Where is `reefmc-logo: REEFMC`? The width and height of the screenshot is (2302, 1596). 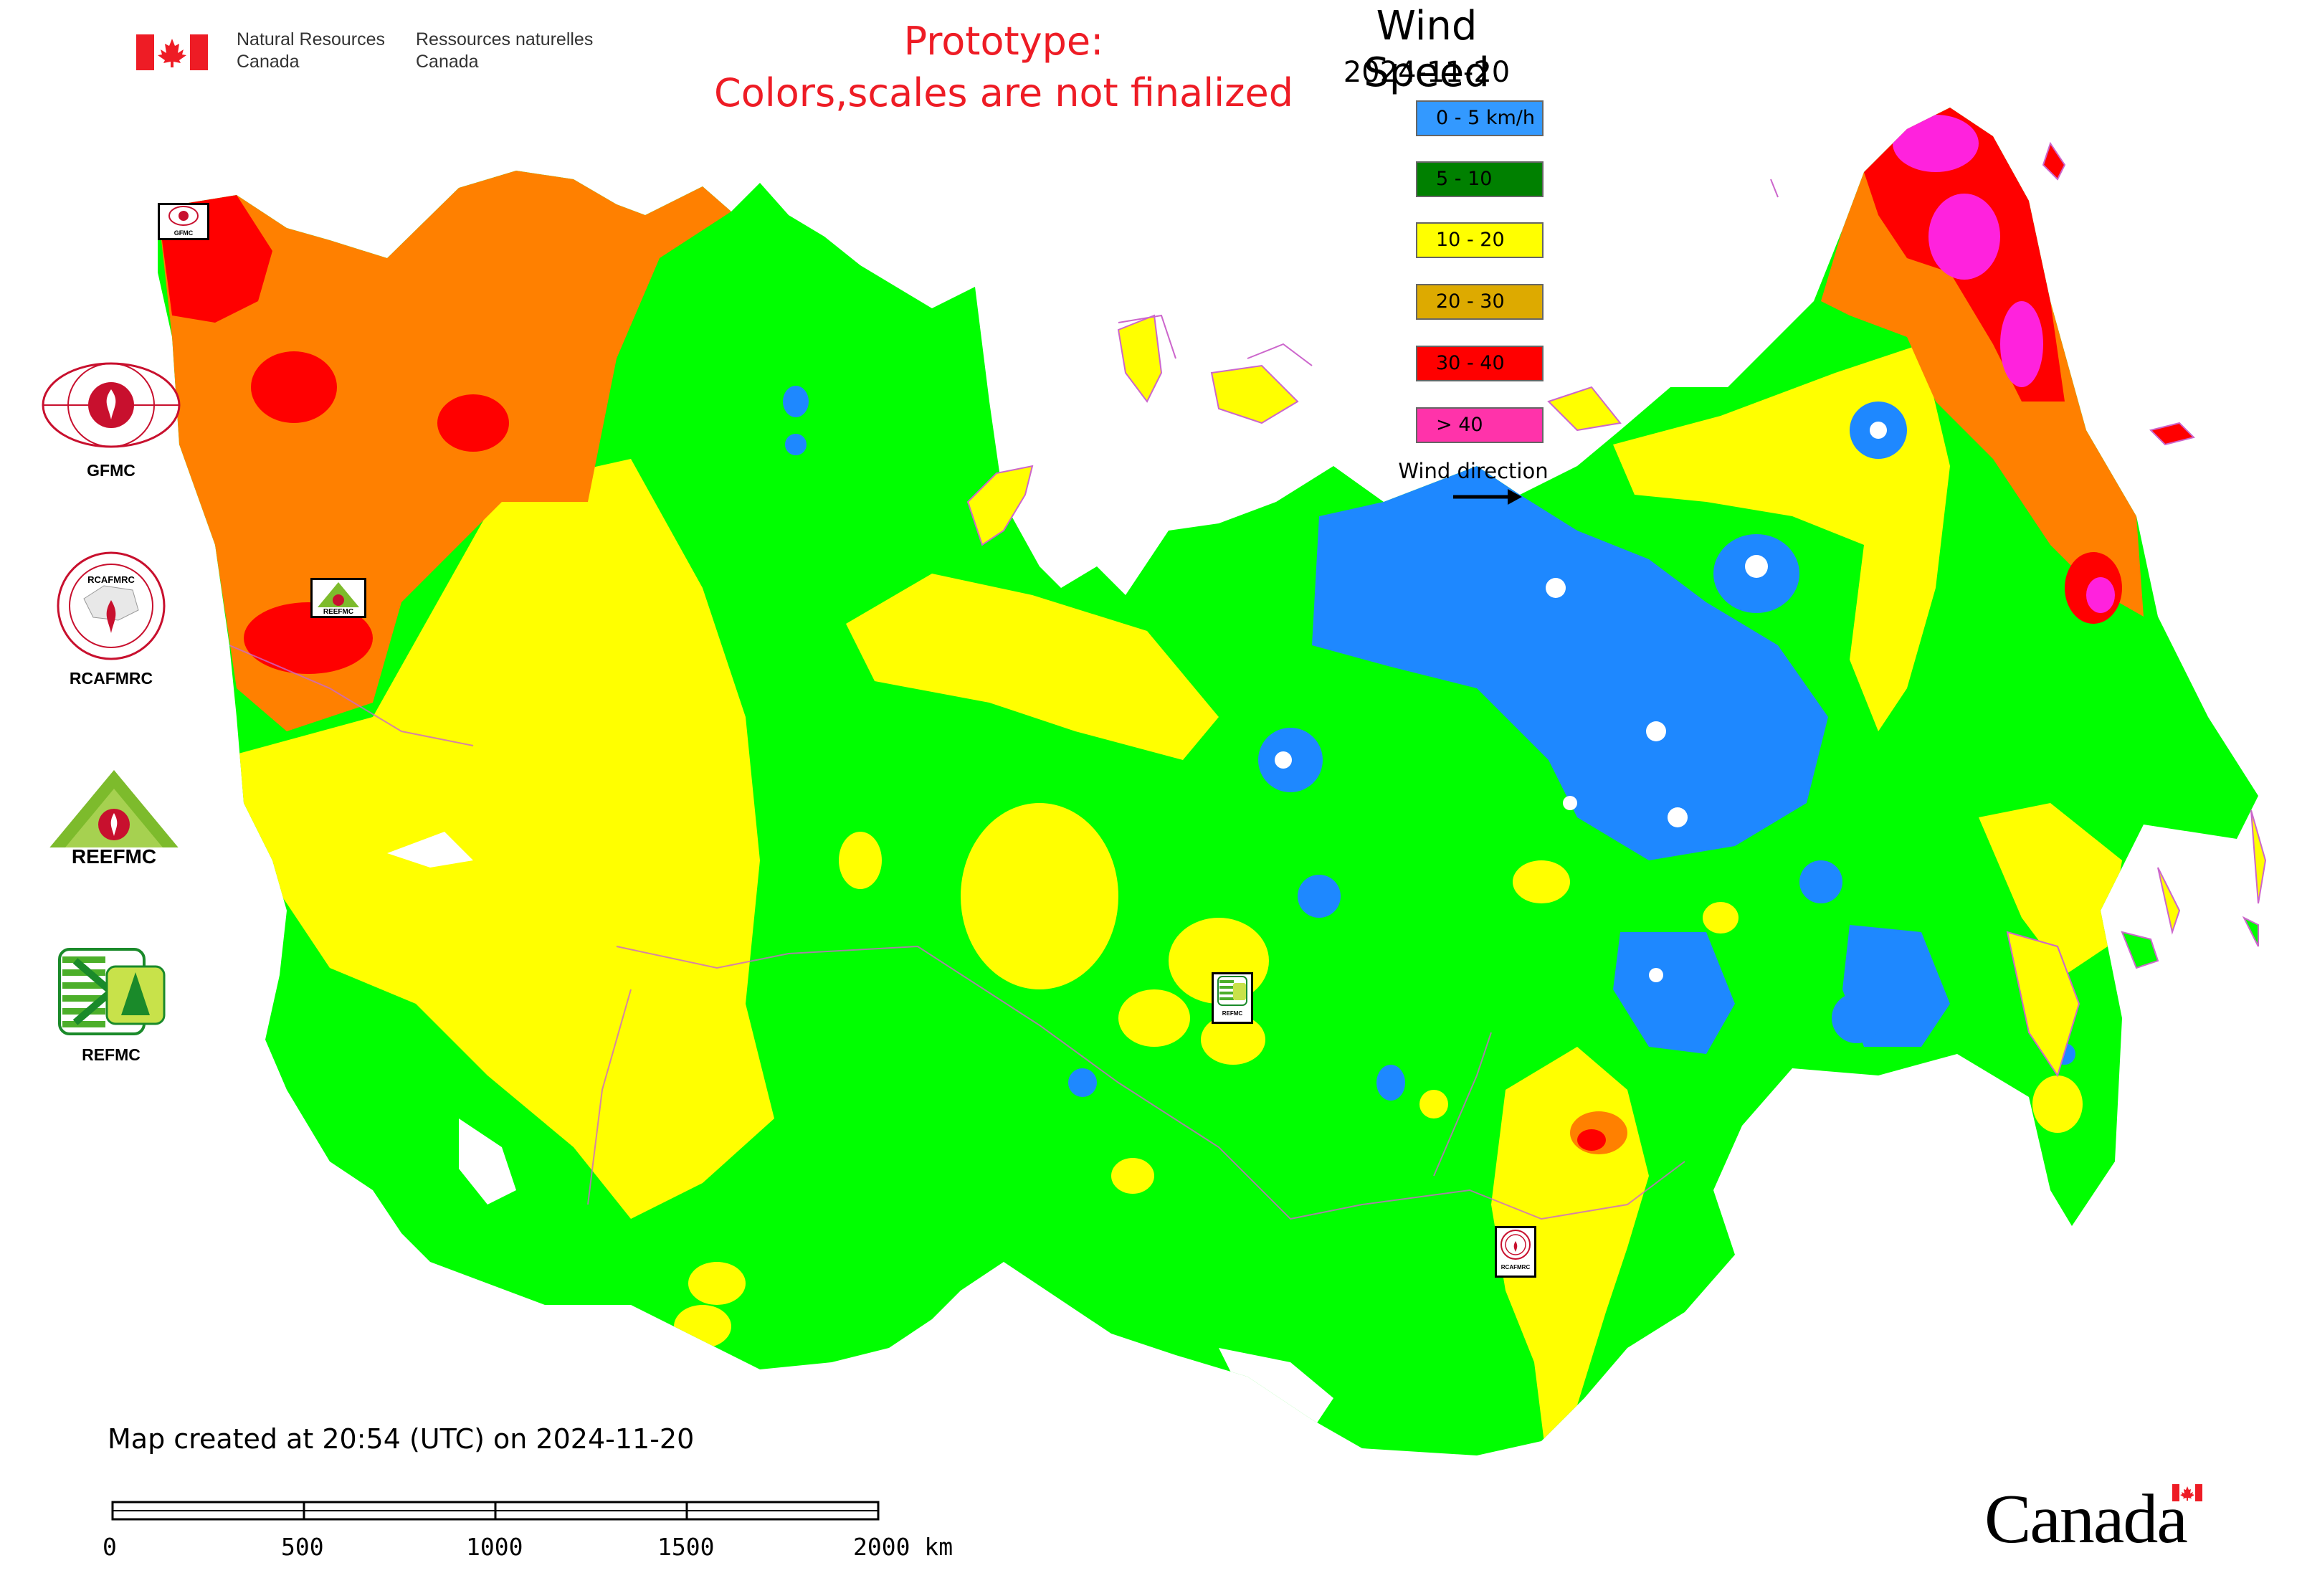 reefmc-logo: REEFMC is located at coordinates (114, 820).